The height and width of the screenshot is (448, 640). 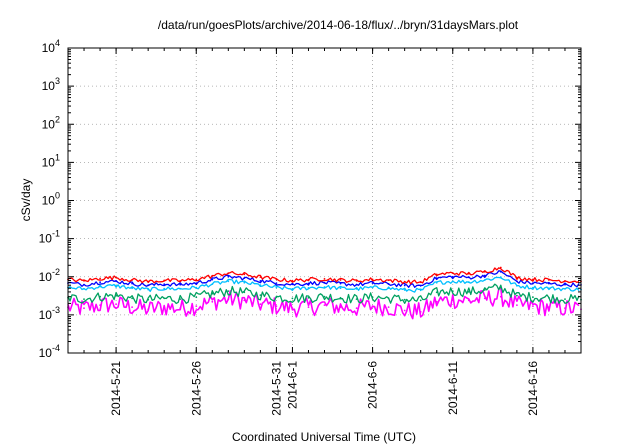 I want to click on x-tick-label: 2014-6-11, so click(x=453, y=388).